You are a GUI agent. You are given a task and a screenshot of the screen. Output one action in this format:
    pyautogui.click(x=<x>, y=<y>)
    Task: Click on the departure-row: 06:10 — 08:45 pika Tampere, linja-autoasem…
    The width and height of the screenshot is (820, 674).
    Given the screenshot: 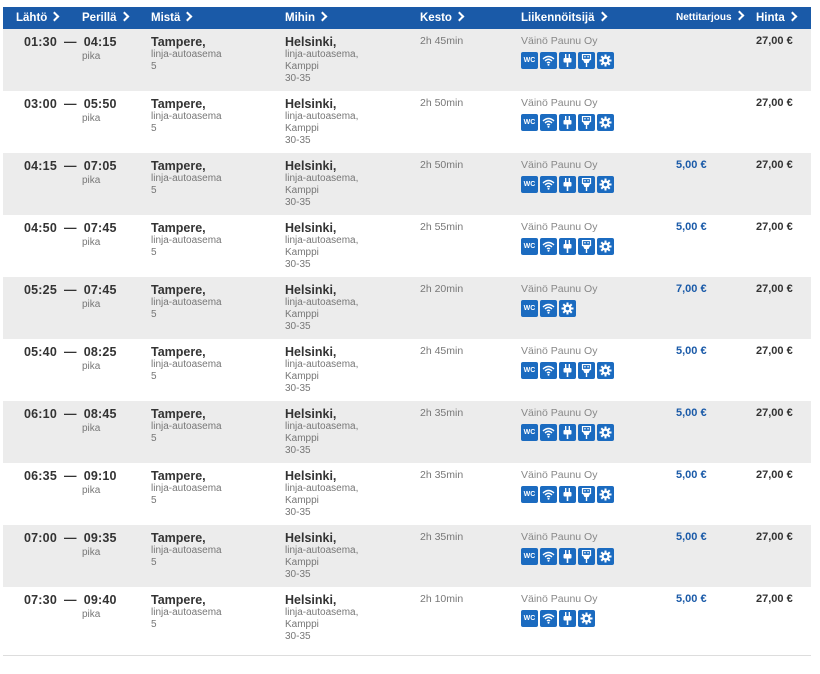 What is the action you would take?
    pyautogui.click(x=407, y=432)
    